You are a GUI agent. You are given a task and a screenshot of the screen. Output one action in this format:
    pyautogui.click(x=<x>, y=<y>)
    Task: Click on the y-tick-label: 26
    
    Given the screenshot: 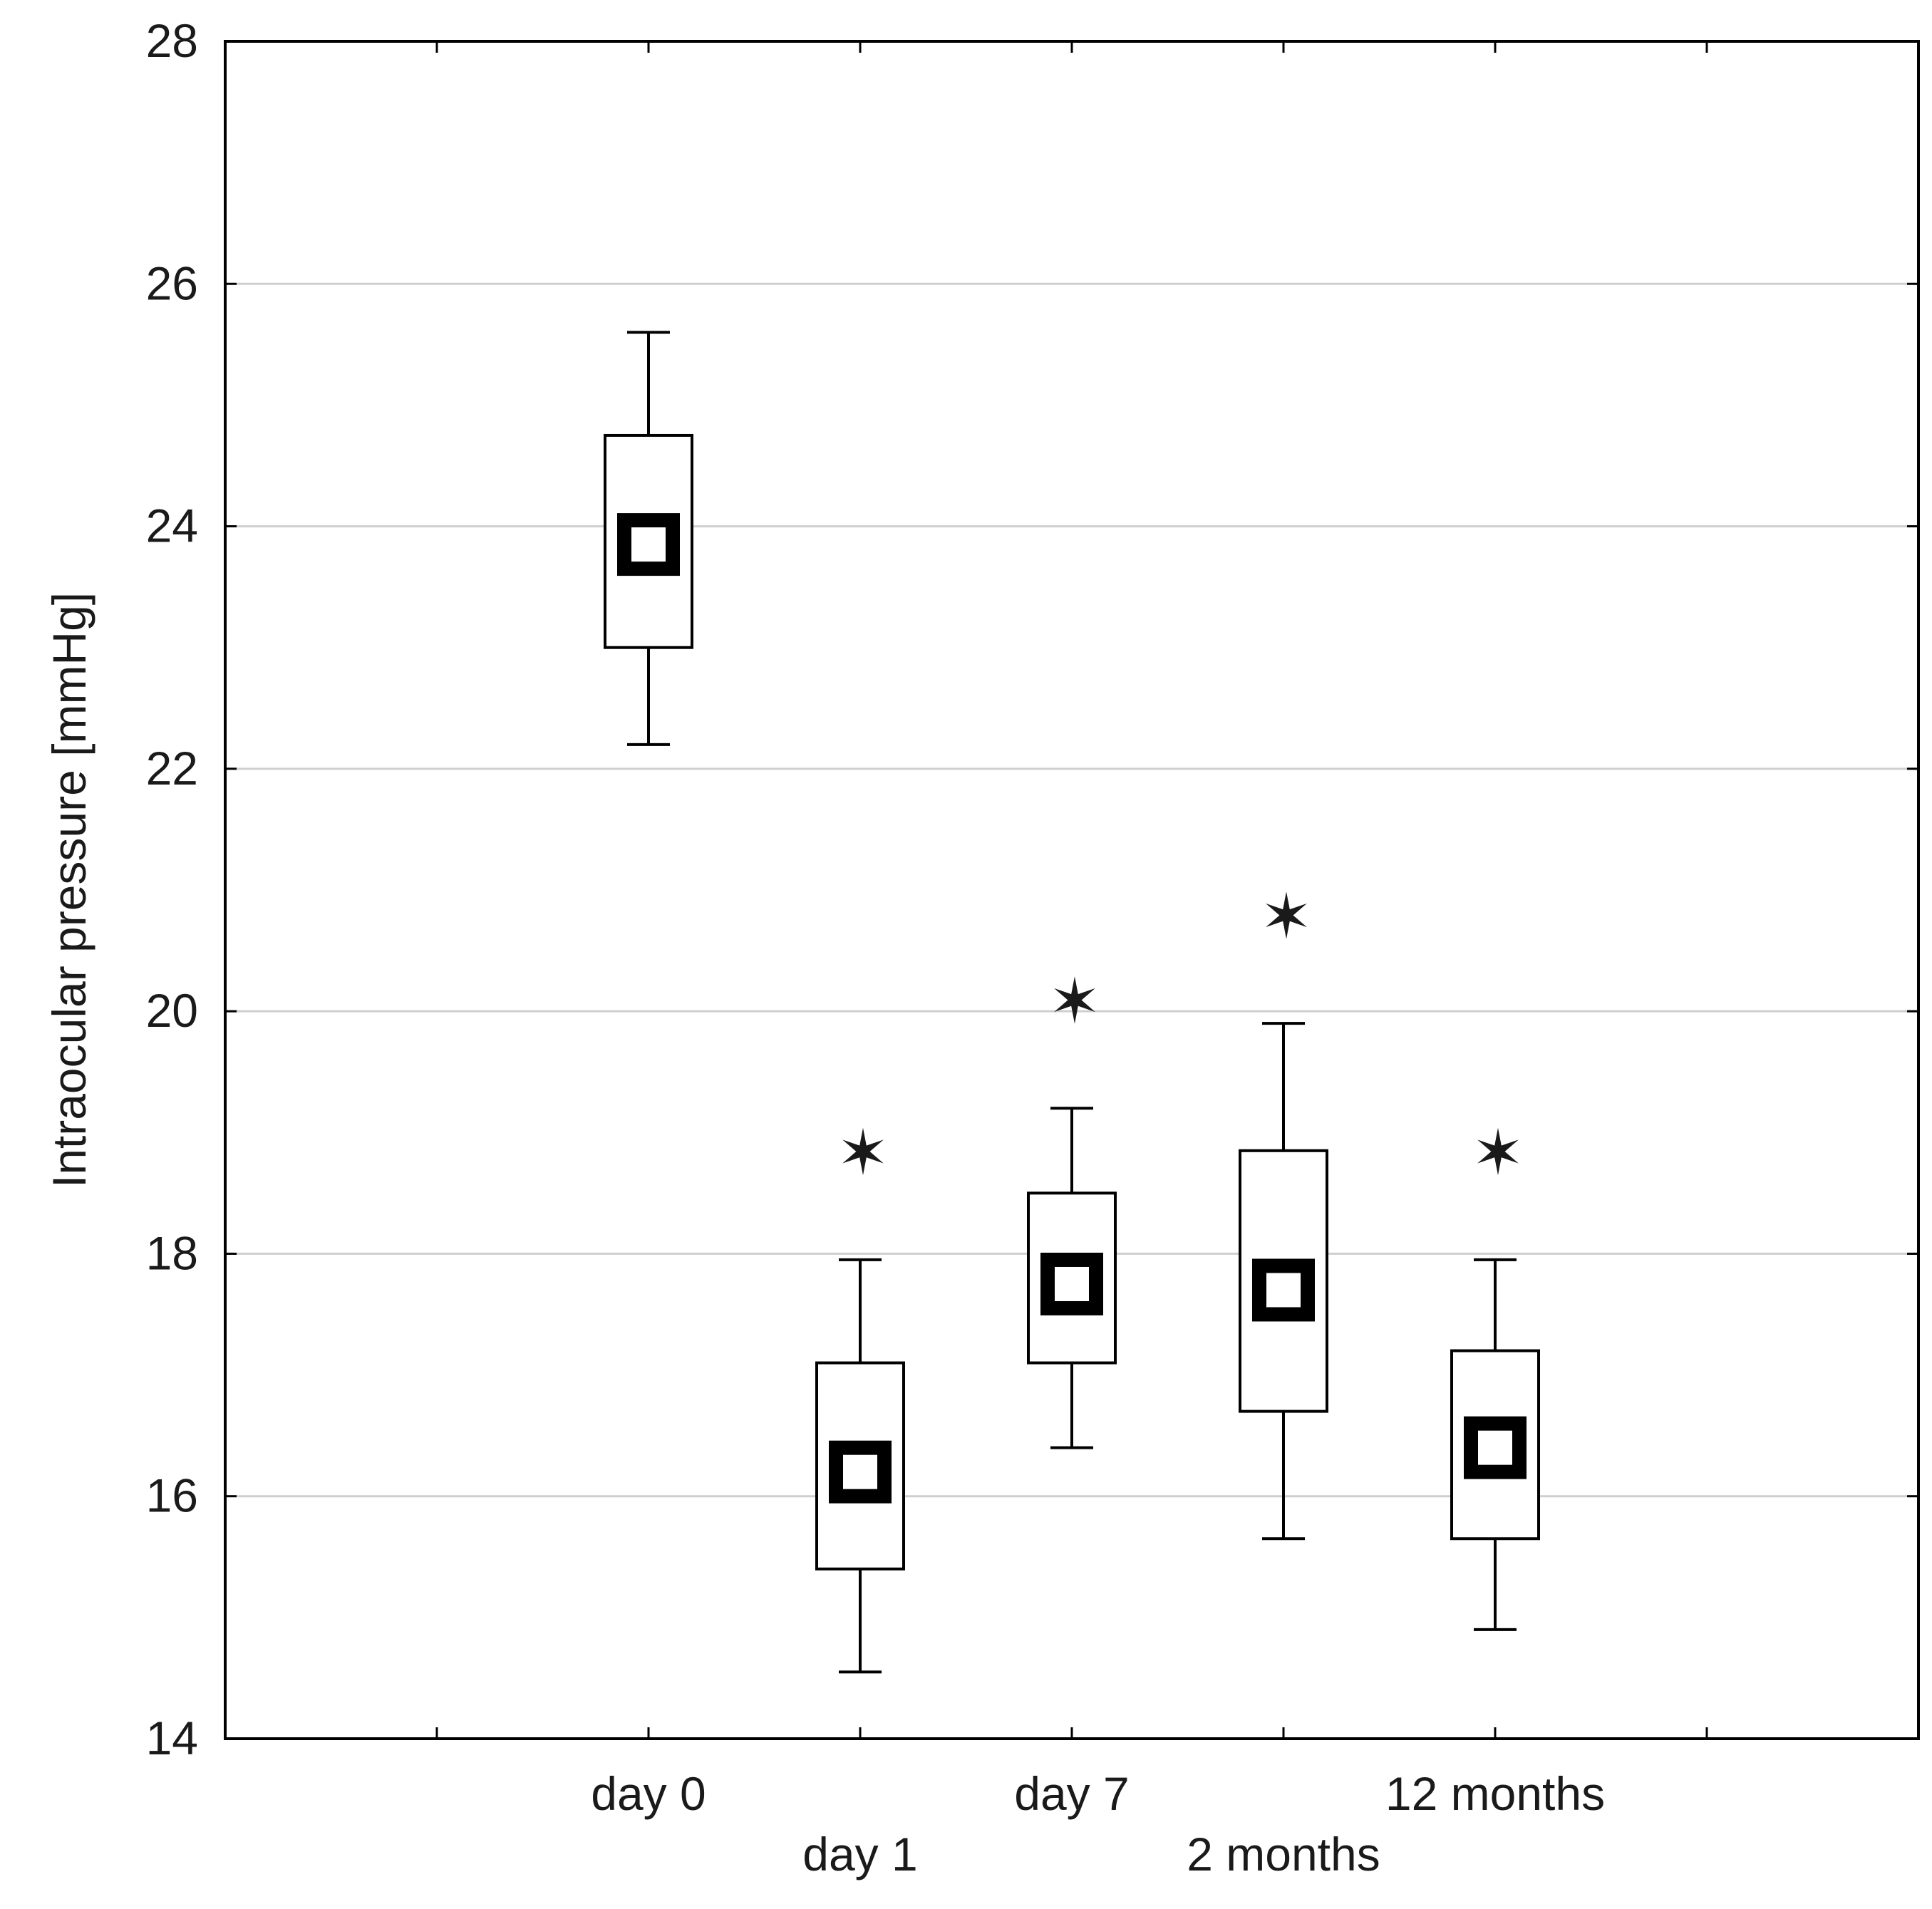 What is the action you would take?
    pyautogui.click(x=172, y=283)
    